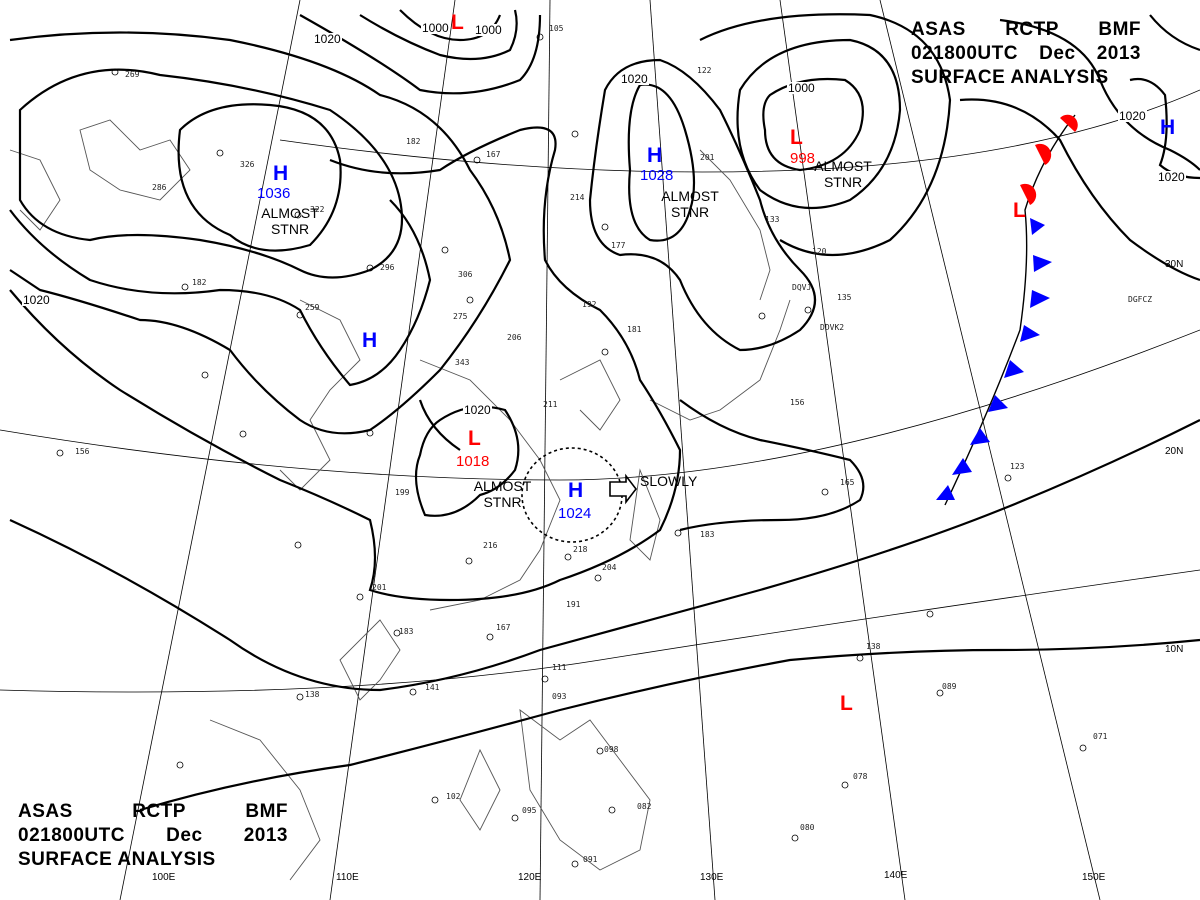  What do you see at coordinates (312, 307) in the screenshot?
I see `station-value: 259` at bounding box center [312, 307].